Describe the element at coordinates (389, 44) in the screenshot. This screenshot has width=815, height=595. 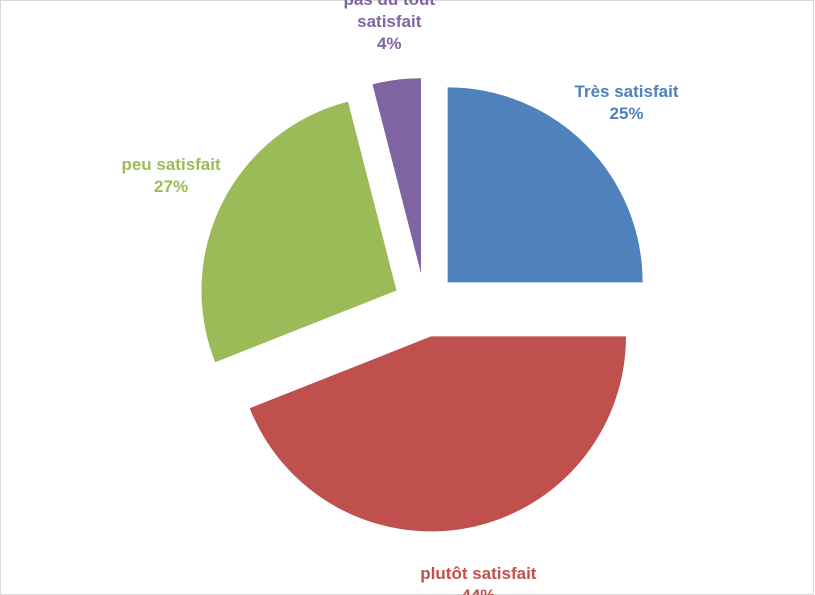
I see `value-label: 4%` at that location.